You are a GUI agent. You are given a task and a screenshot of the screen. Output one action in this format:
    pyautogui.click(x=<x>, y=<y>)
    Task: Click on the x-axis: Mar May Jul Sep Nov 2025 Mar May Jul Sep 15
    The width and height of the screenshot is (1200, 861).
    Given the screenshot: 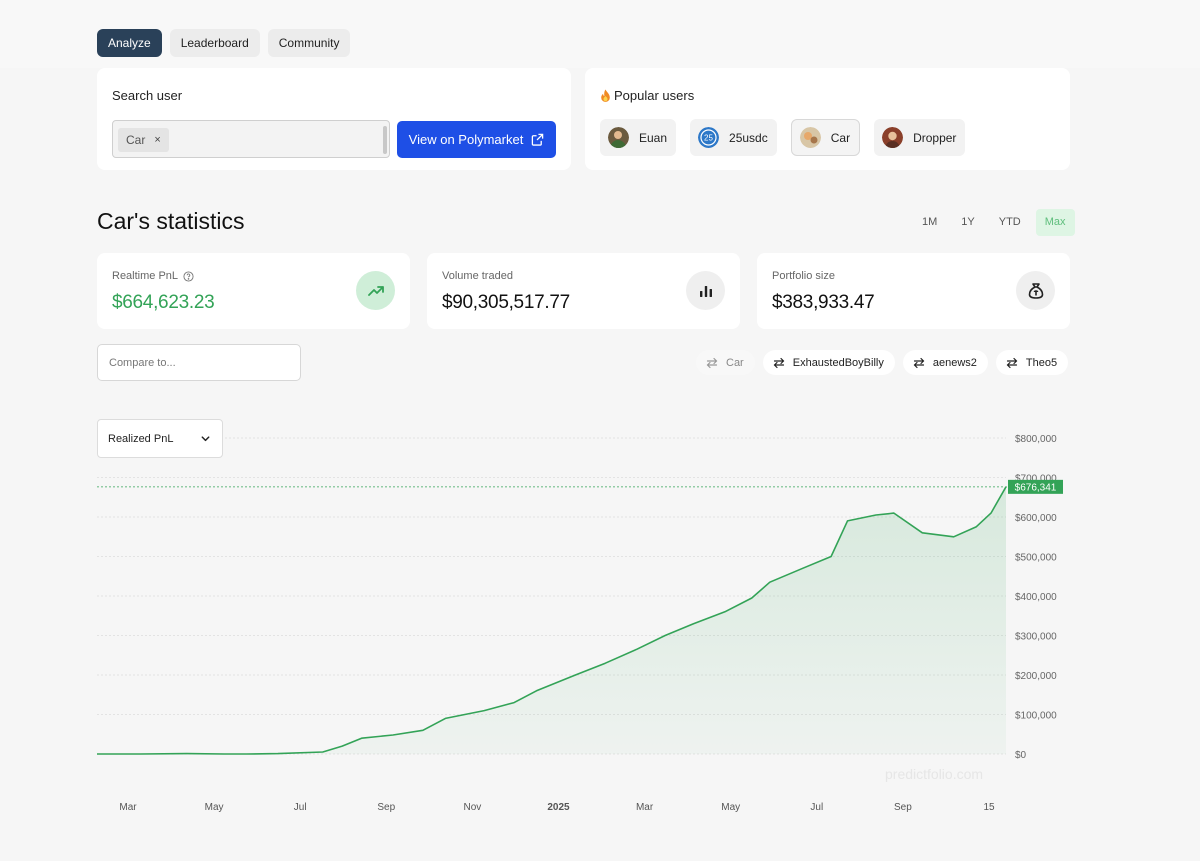 What is the action you would take?
    pyautogui.click(x=557, y=807)
    